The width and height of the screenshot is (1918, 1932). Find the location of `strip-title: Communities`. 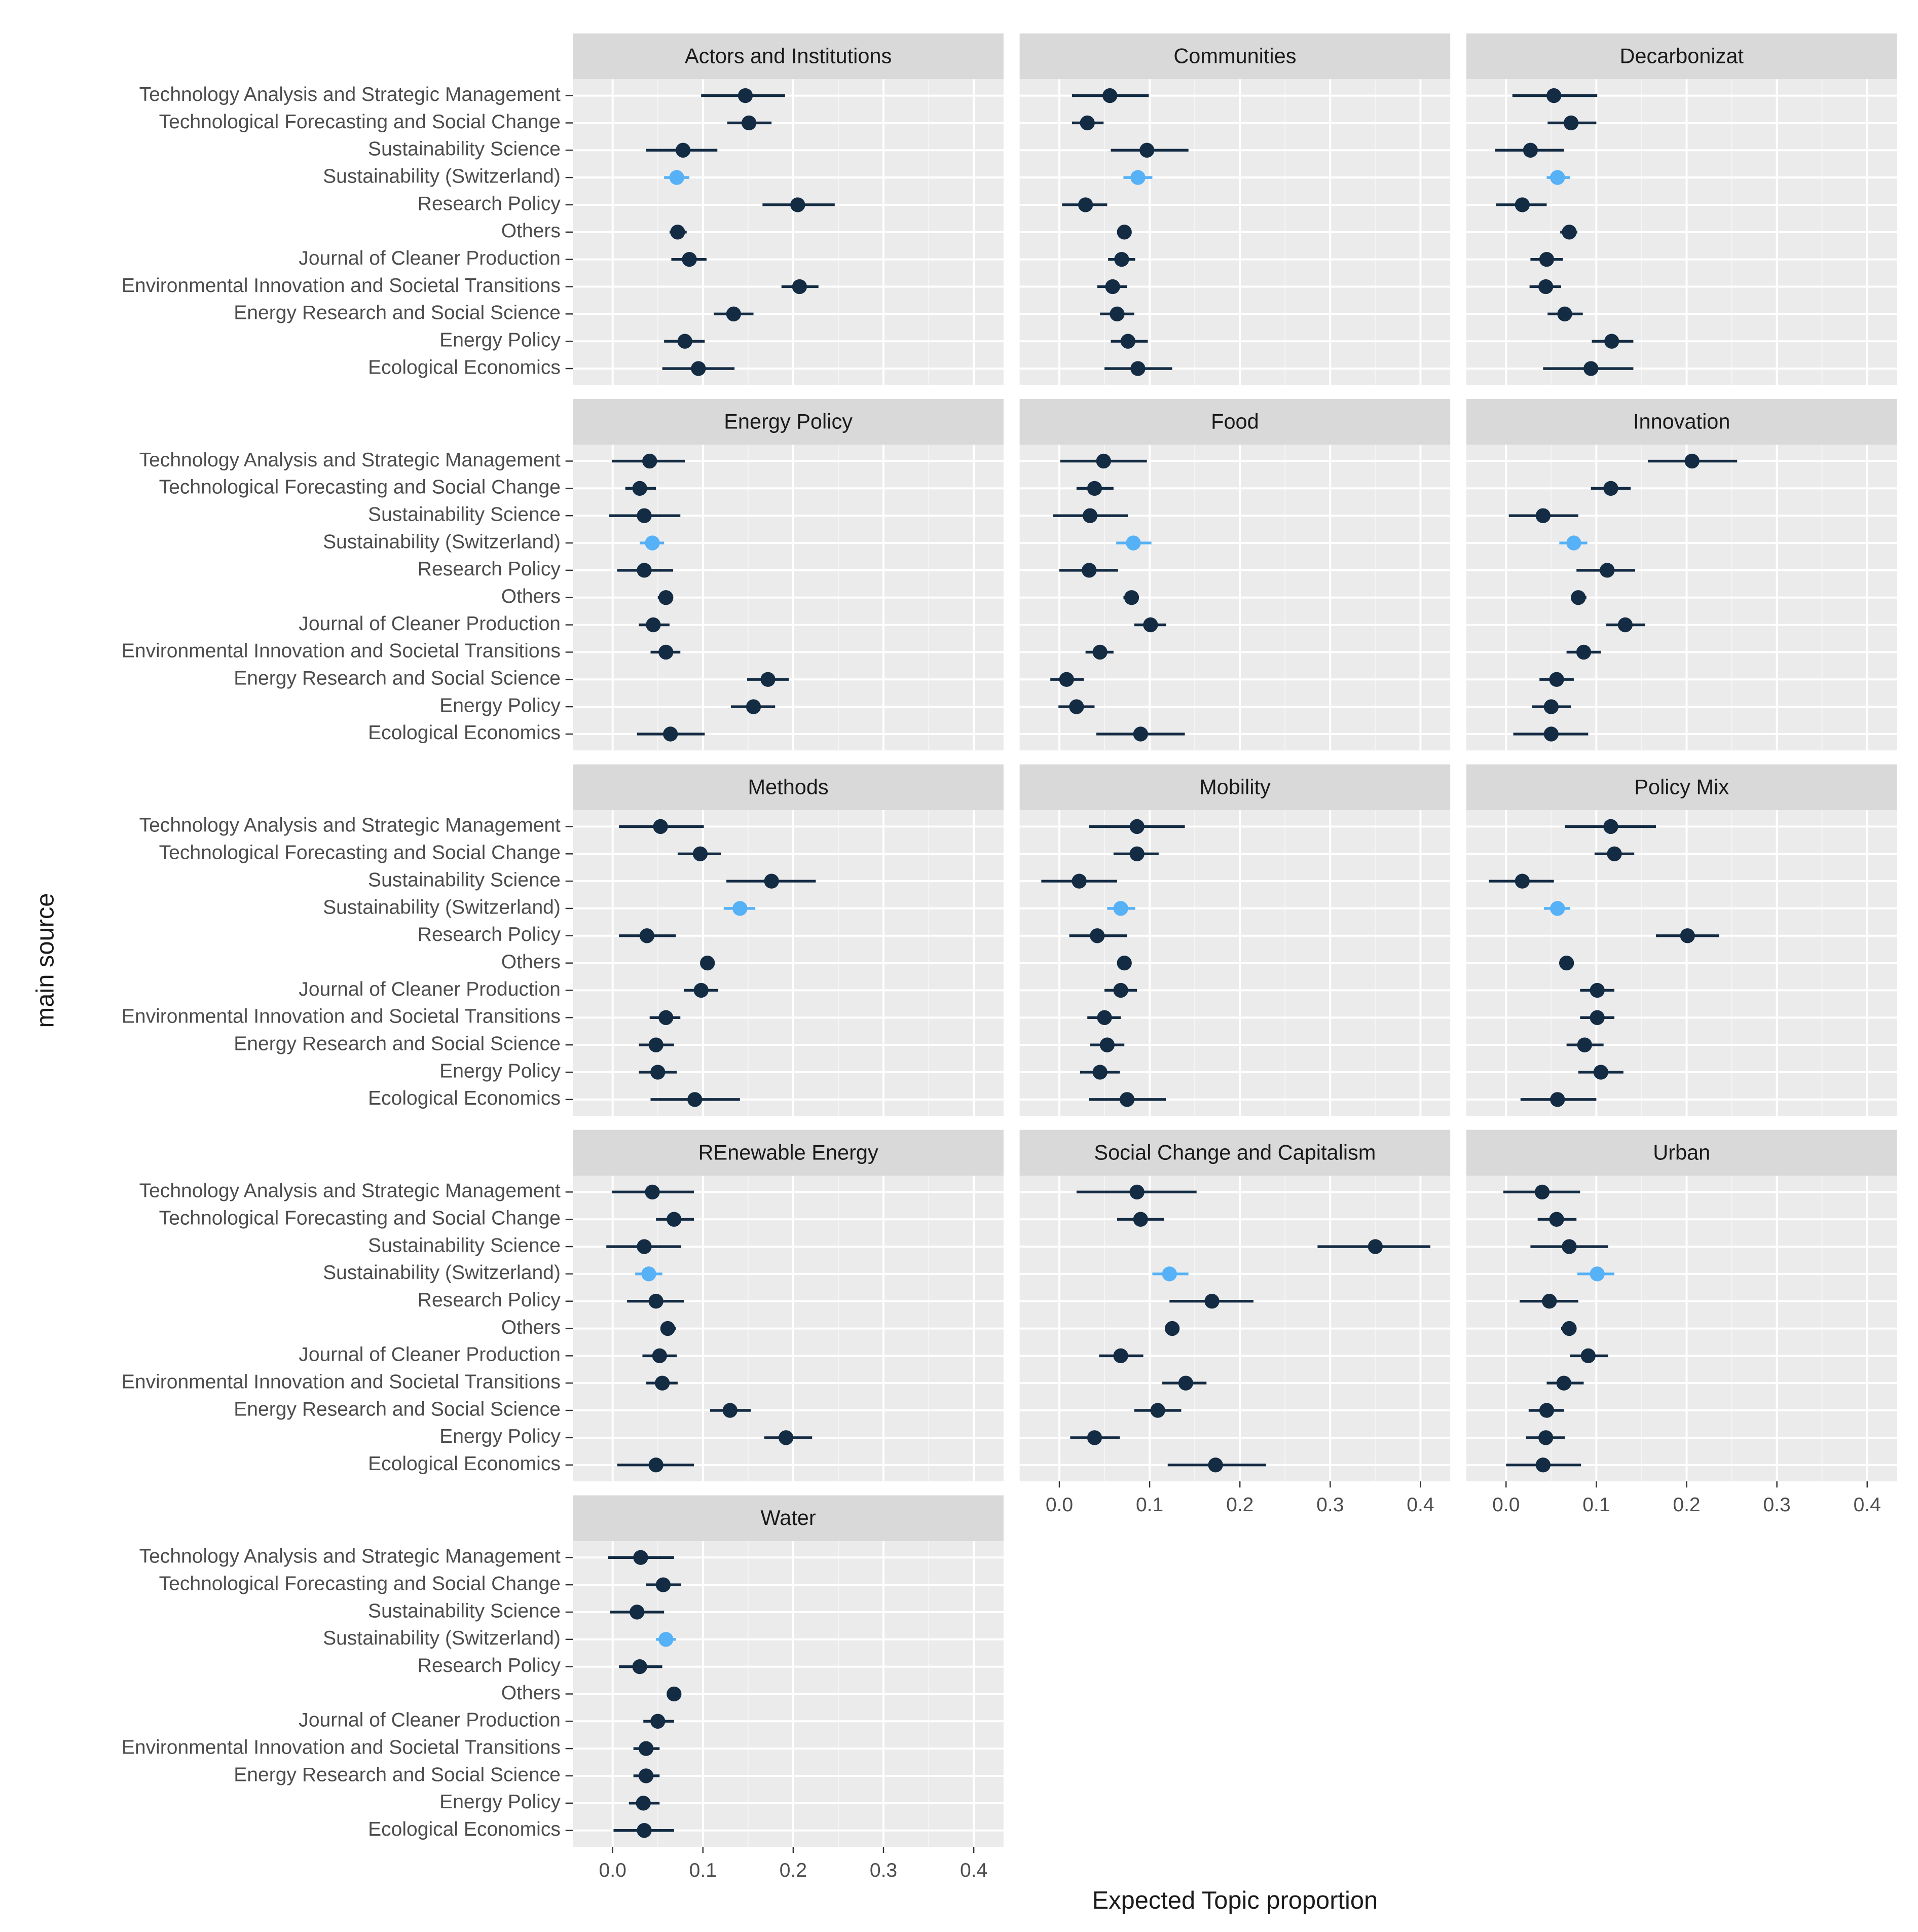

strip-title: Communities is located at coordinates (1235, 56).